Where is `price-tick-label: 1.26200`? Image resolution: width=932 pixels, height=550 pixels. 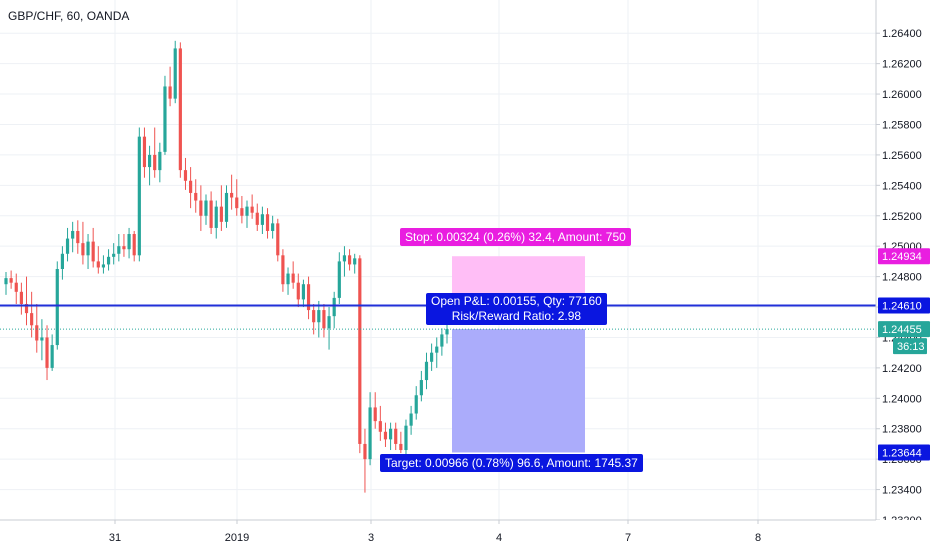 price-tick-label: 1.26200 is located at coordinates (902, 65).